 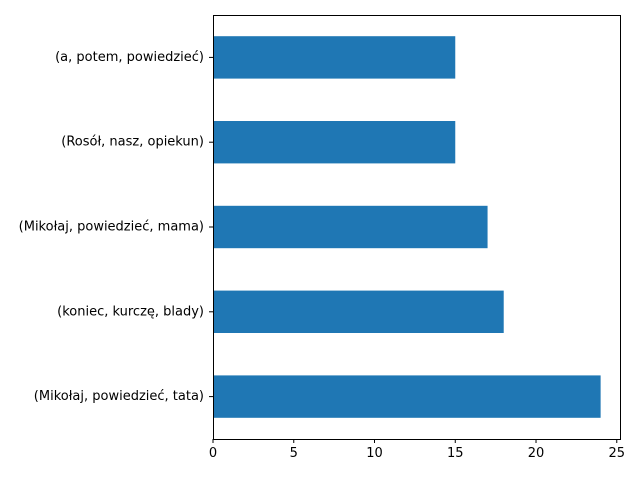 What do you see at coordinates (119, 396) in the screenshot?
I see `y-tick-label: (Mikołaj, powiedzieć, tata)` at bounding box center [119, 396].